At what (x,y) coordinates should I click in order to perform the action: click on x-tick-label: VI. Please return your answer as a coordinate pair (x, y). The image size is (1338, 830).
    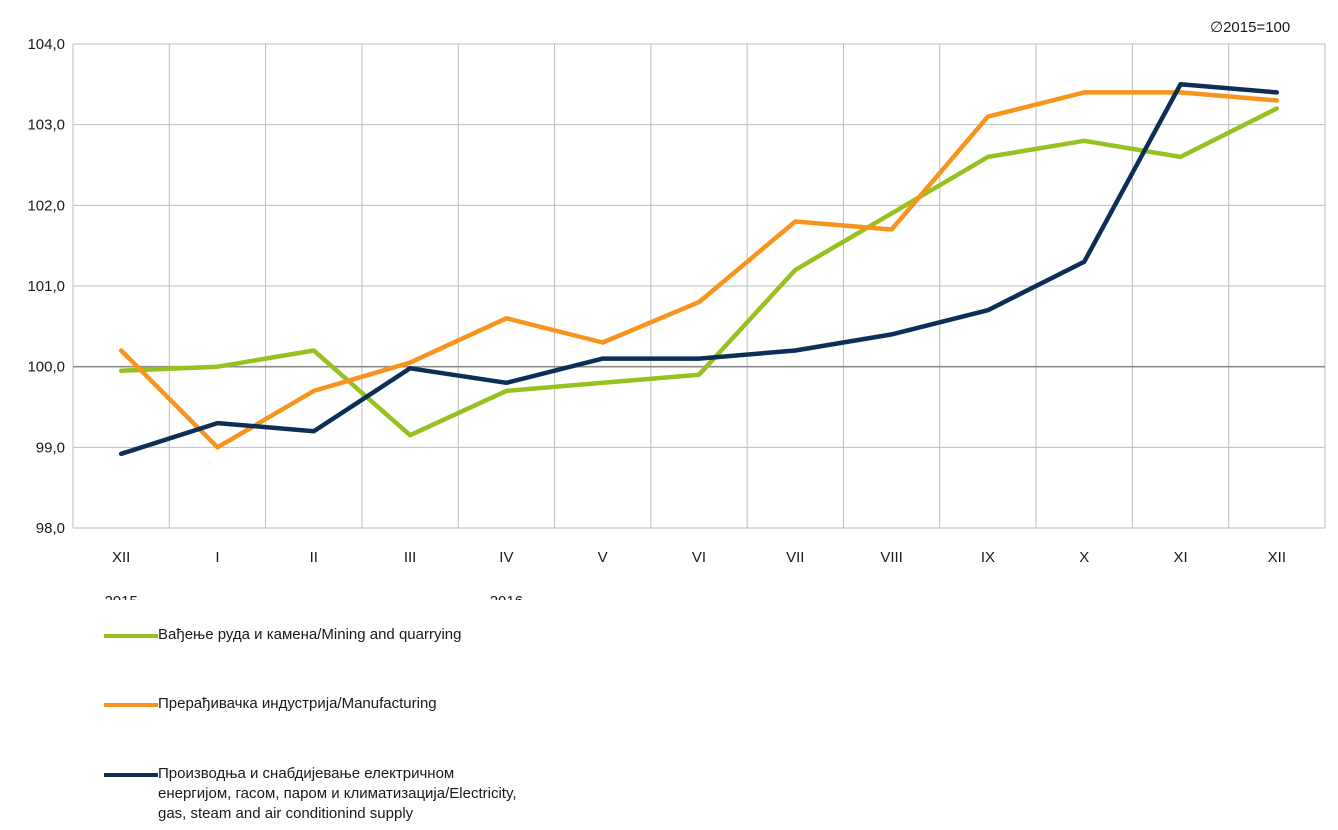
    Looking at the image, I should click on (699, 557).